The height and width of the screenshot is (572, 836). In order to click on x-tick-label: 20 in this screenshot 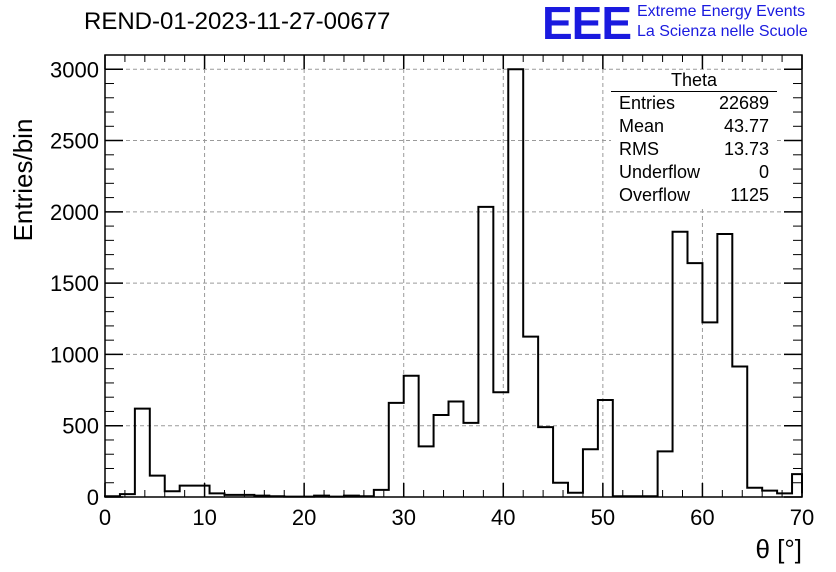, I will do `click(304, 517)`.